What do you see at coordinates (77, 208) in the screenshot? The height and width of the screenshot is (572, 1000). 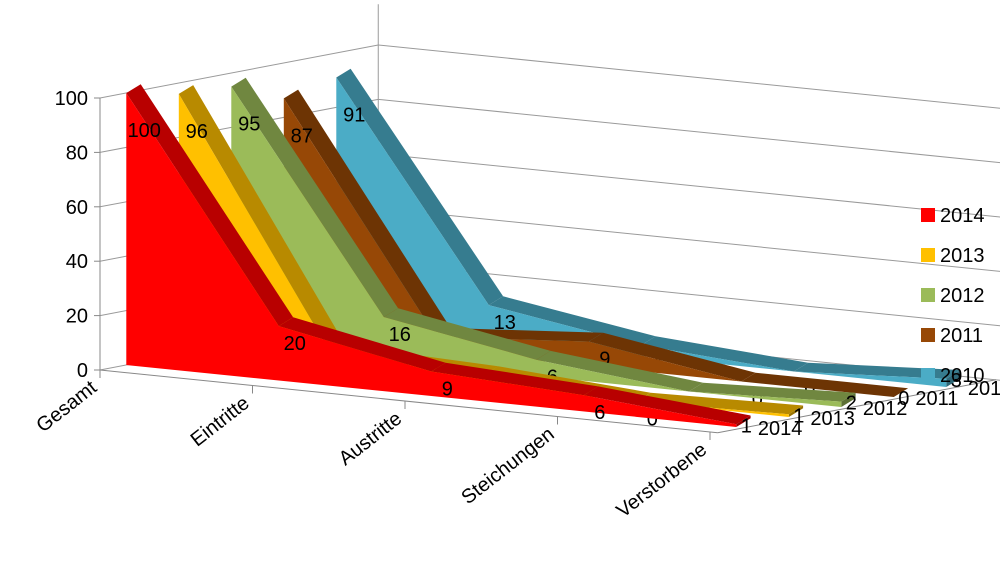 I see `y-tick-label: 60` at bounding box center [77, 208].